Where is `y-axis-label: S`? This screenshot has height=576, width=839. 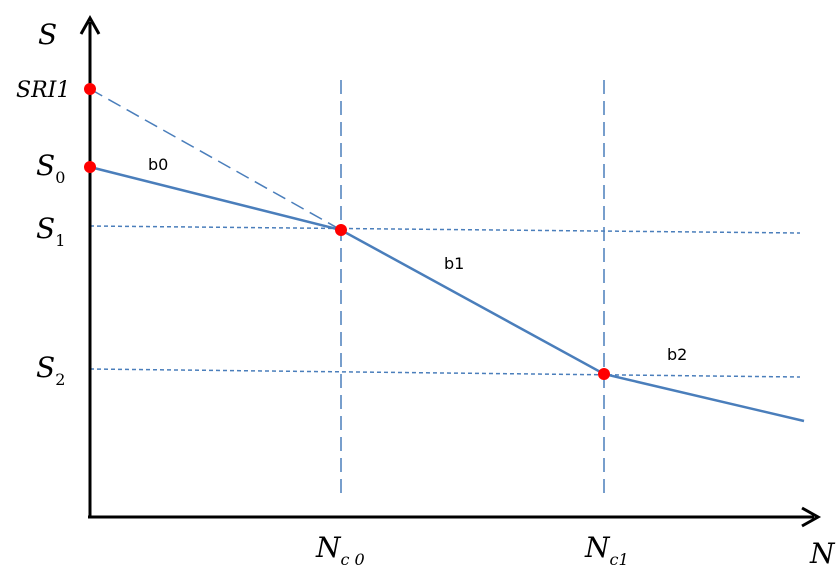
y-axis-label: S is located at coordinates (47, 34).